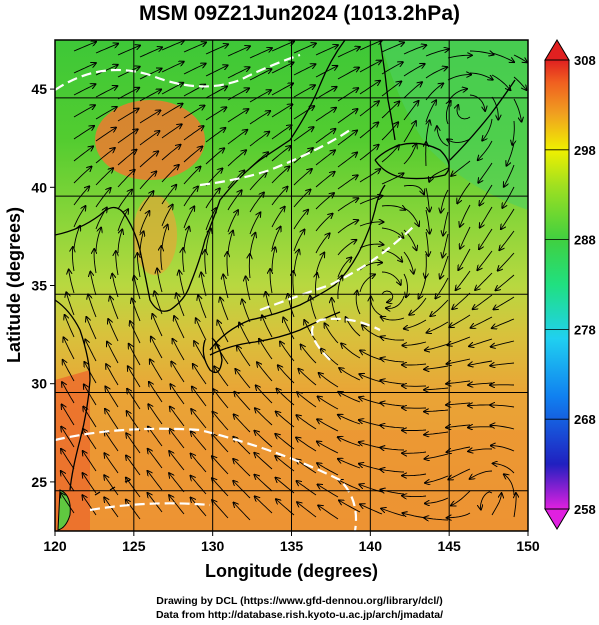 This screenshot has height=625, width=599. Describe the element at coordinates (570, 284) in the screenshot. I see `colorbar: 258 268 278 288 298 308` at that location.